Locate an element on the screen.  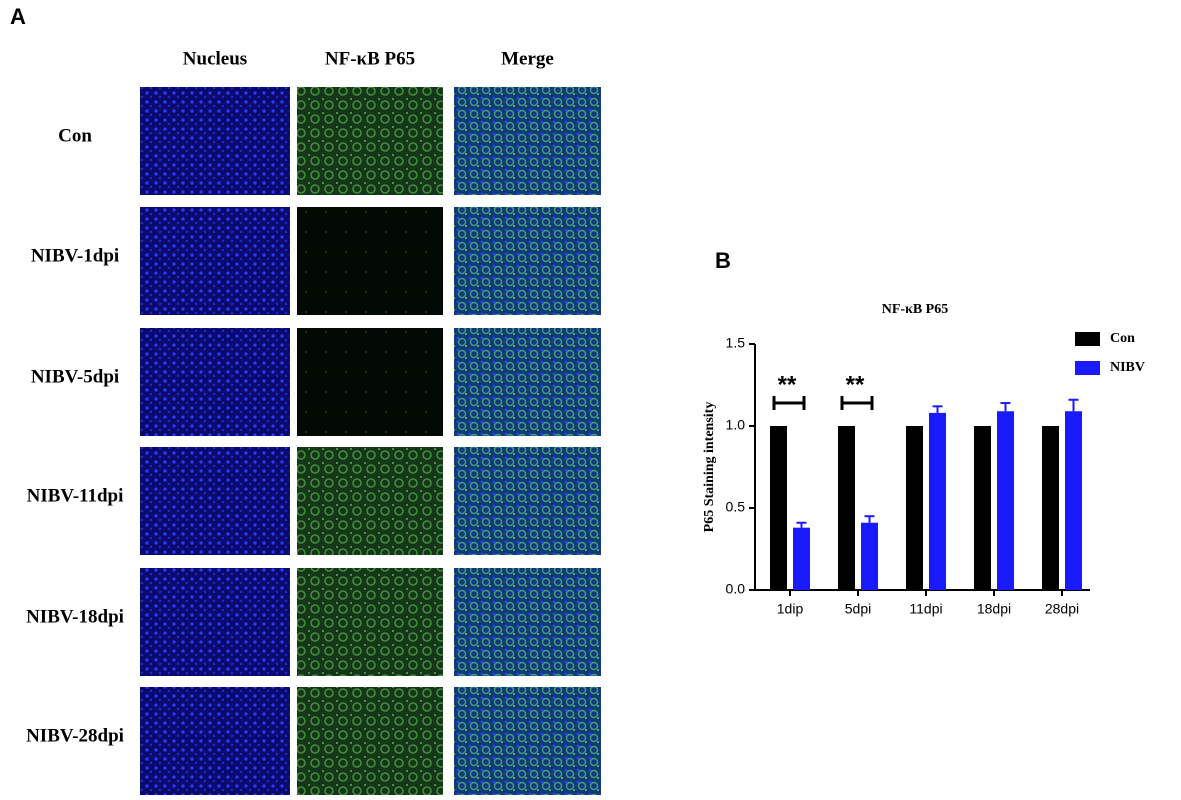
y-tick-label: 1.5 is located at coordinates (736, 343).